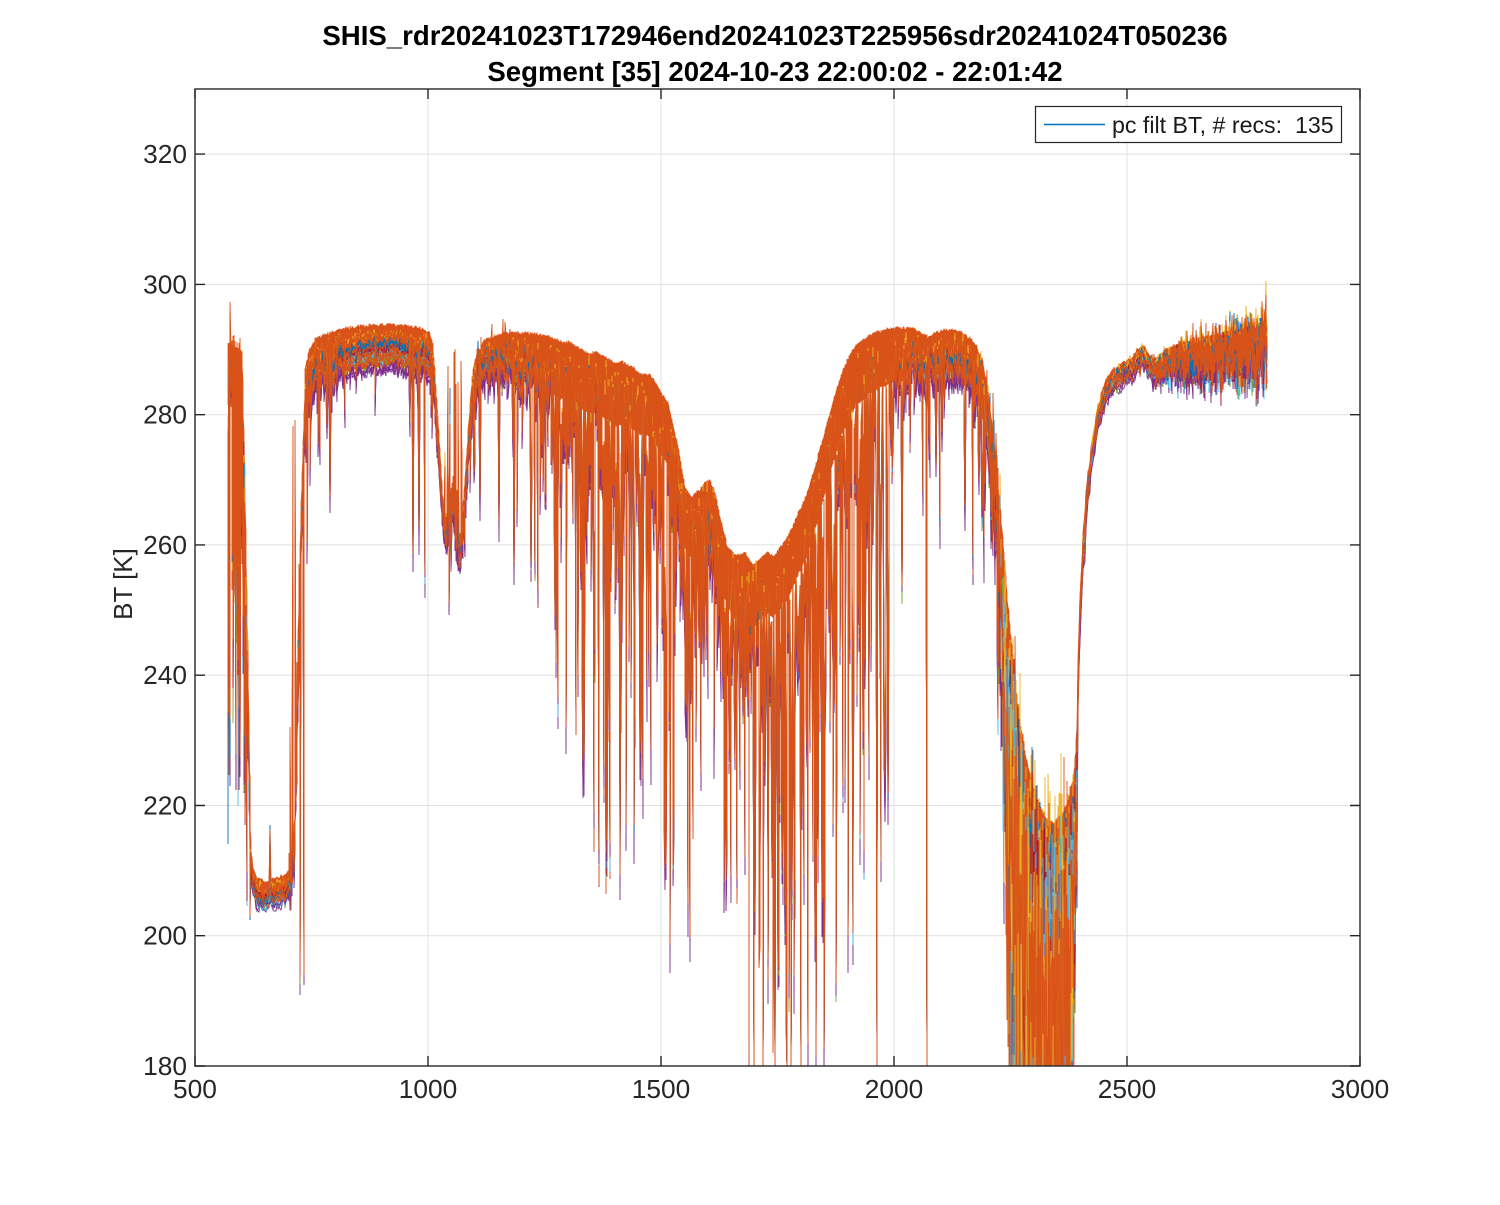 This screenshot has width=1500, height=1205. I want to click on svg-text: BT [K], so click(123, 584).